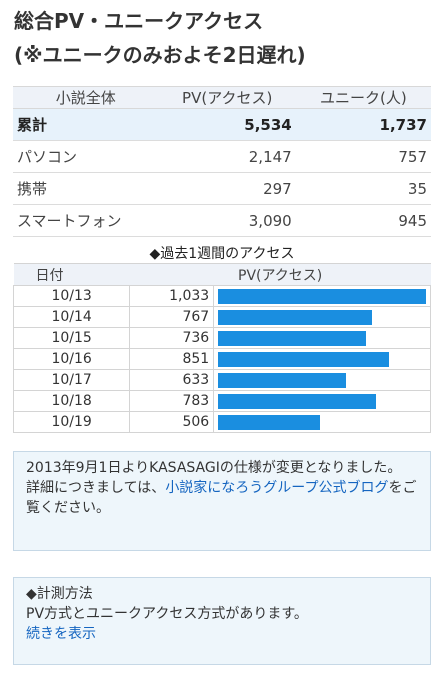 This screenshot has height=680, width=444. I want to click on weekly-row: 10/14 767, so click(221, 317).